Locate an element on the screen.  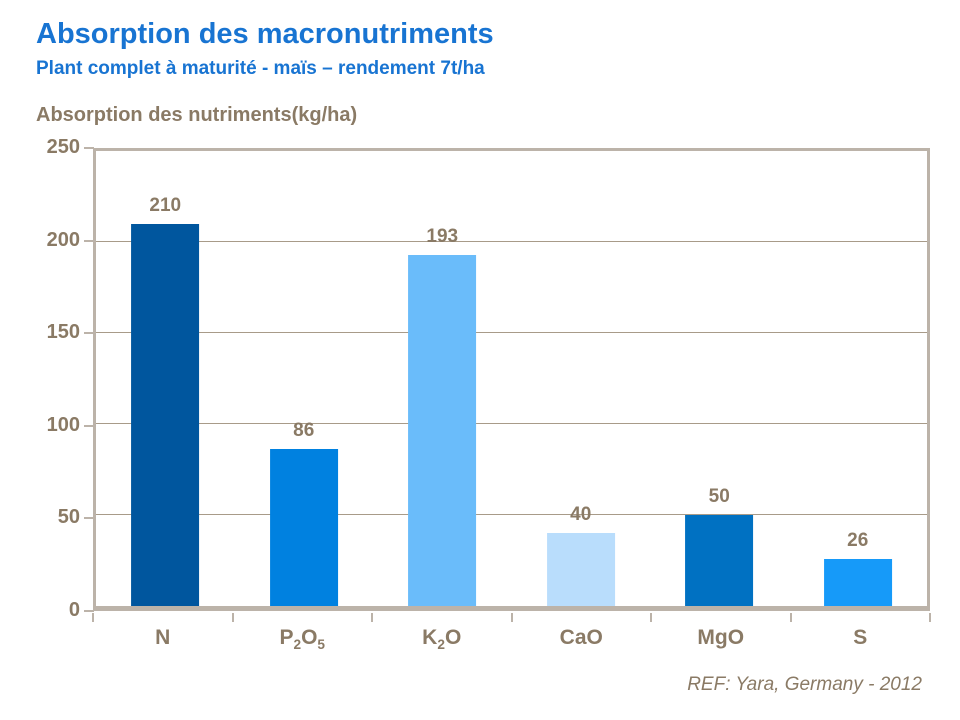
chart-title: Absorption des macronutriments is located at coordinates (265, 34).